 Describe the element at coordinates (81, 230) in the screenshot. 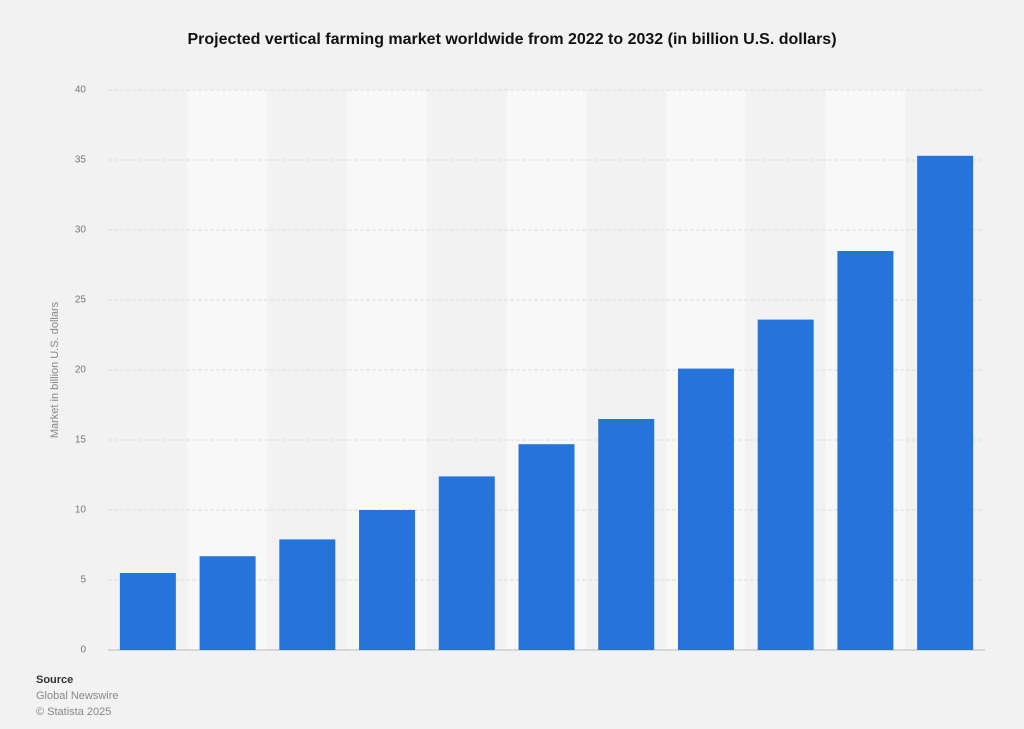

I see `y-tick-label: 30` at that location.